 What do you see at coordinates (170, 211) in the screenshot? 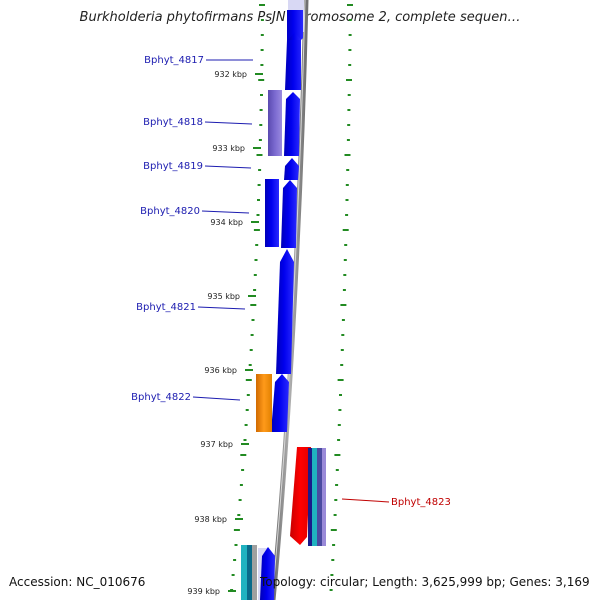
I see `gene-label: Bphyt_4820` at bounding box center [170, 211].